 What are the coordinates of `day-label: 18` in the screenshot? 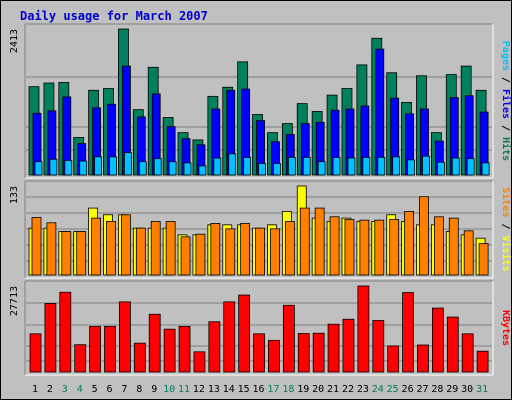 It's located at (288, 389).